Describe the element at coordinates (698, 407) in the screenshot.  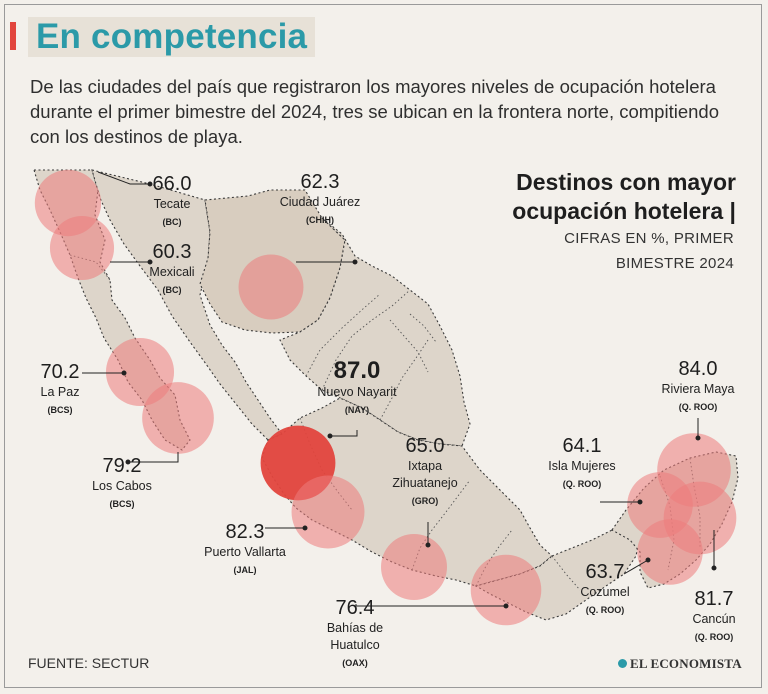
I see `state-label-riviera-maya: (Q. ROO)` at that location.